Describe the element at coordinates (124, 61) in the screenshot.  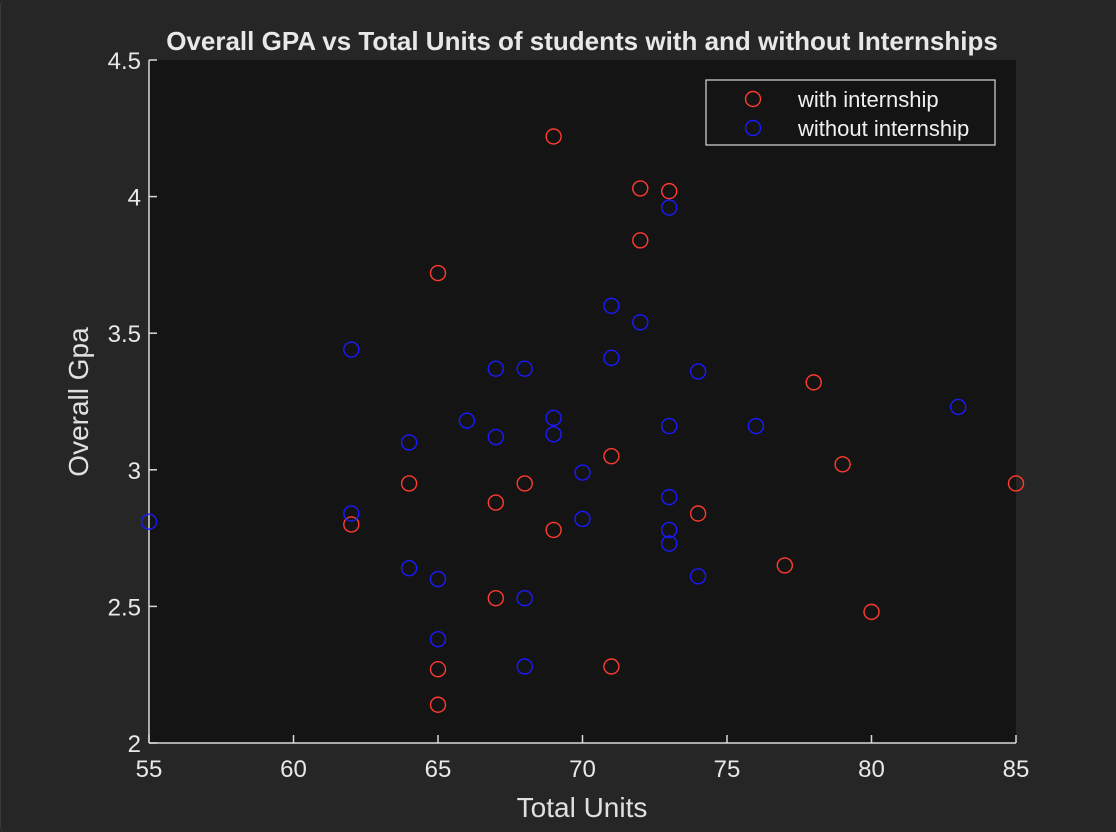
I see `y-tick-label: 4.5` at that location.